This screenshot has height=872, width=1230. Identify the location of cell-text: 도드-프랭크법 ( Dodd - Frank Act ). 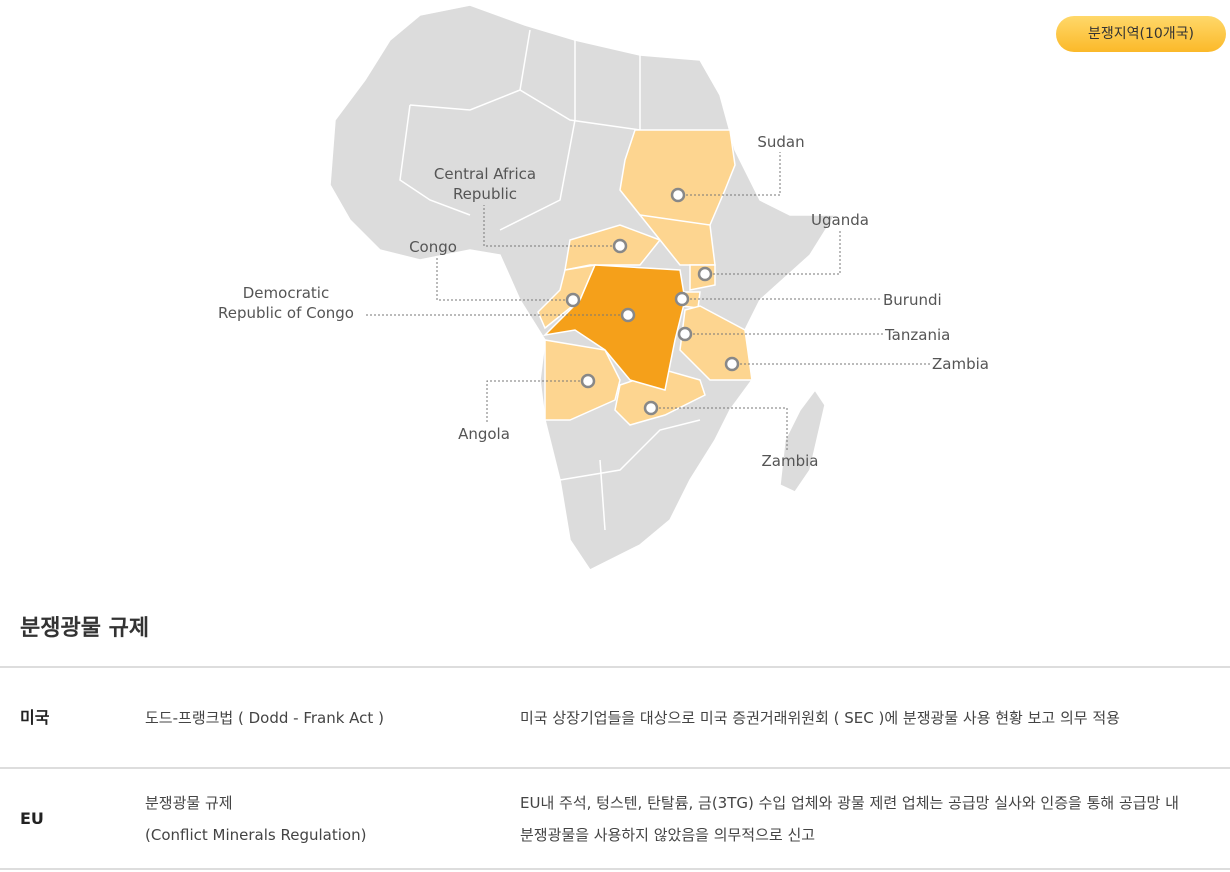
(264, 717).